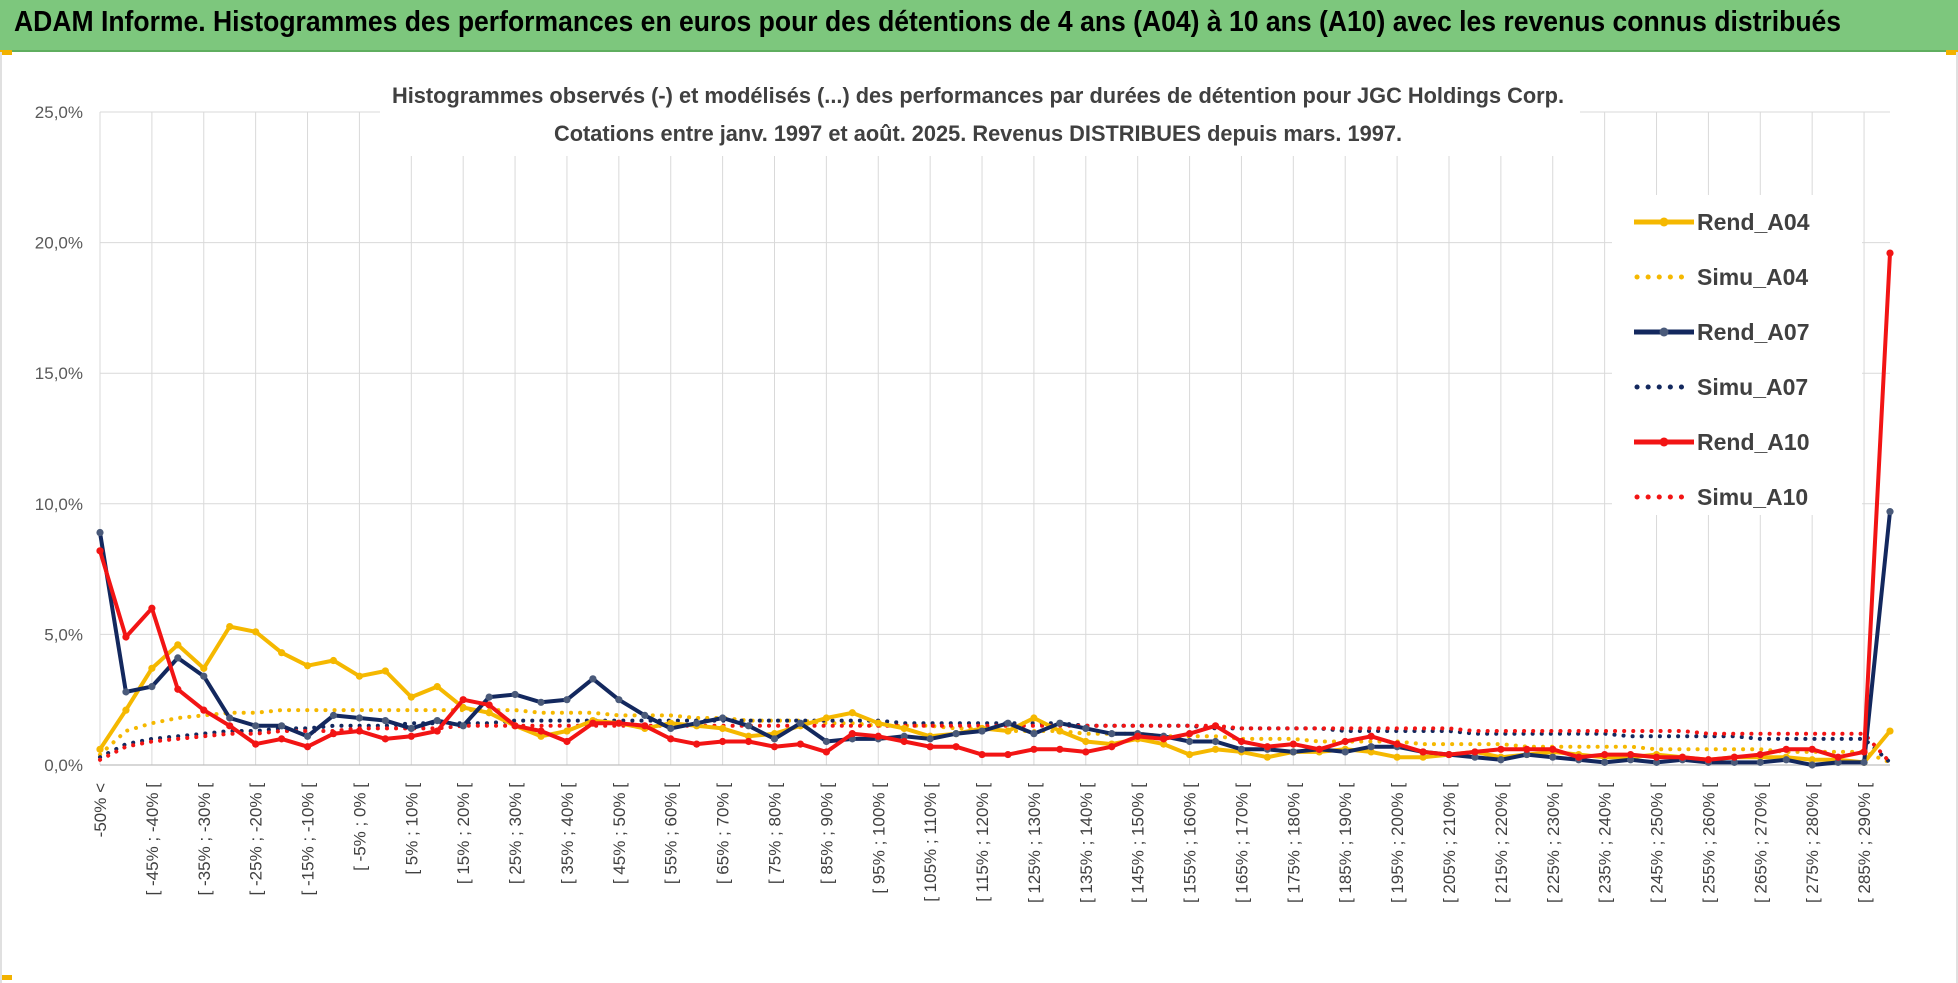 The image size is (1958, 983). Describe the element at coordinates (995, 741) in the screenshot. I see `series-line-simu_a07` at that location.